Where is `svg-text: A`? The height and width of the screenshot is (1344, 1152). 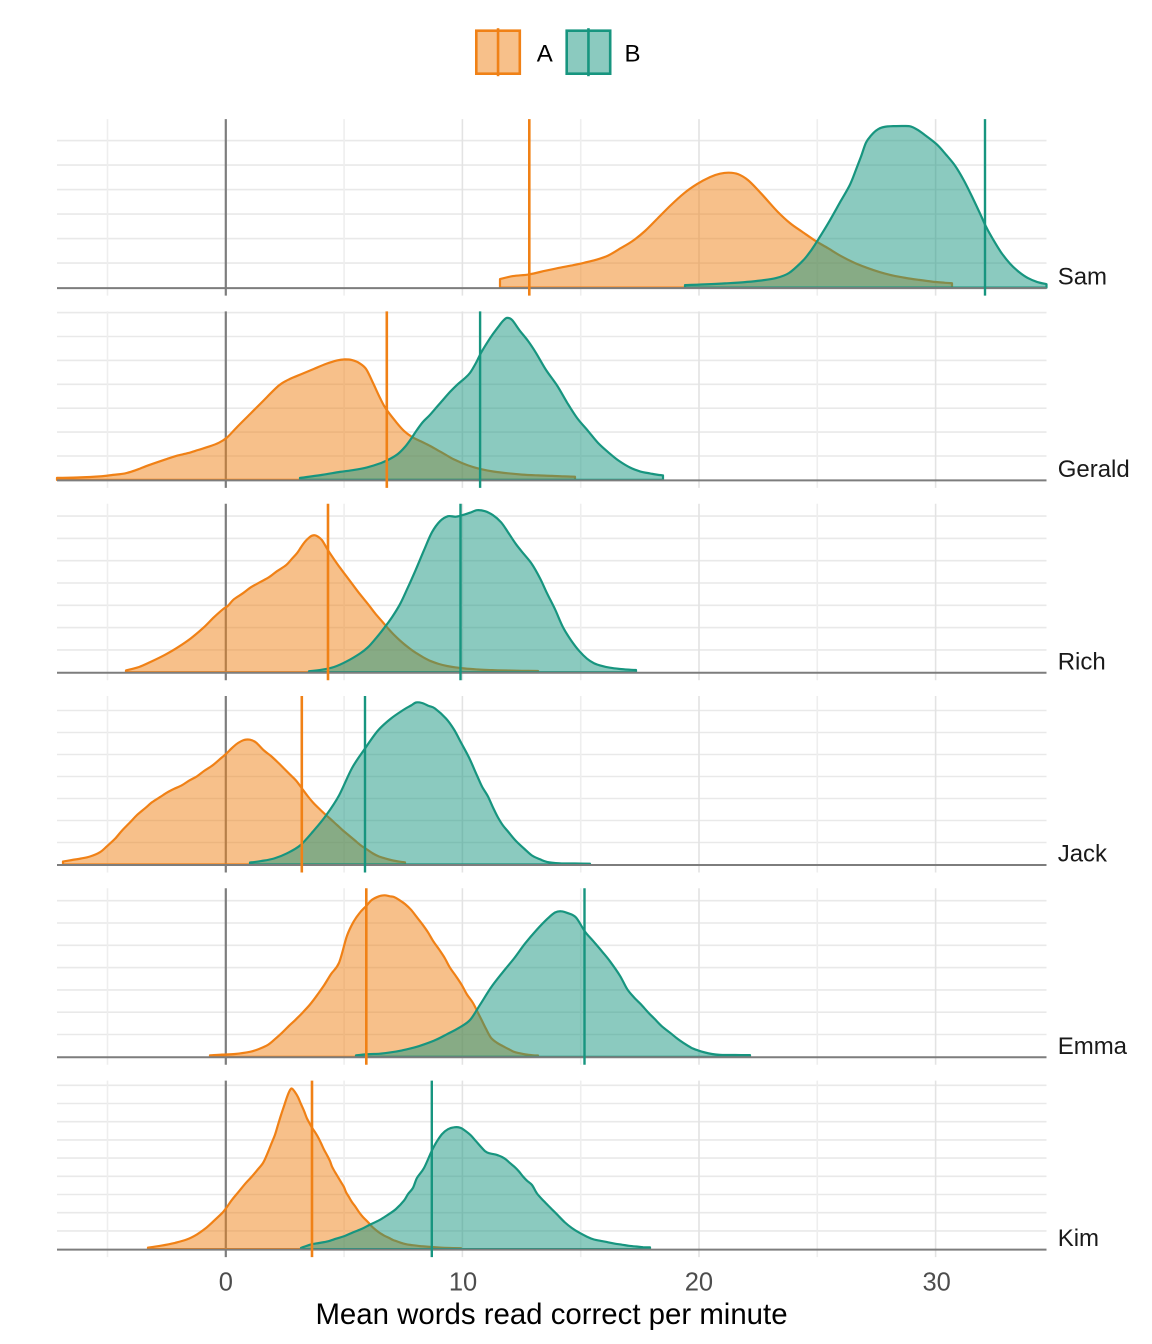 svg-text: A is located at coordinates (545, 53).